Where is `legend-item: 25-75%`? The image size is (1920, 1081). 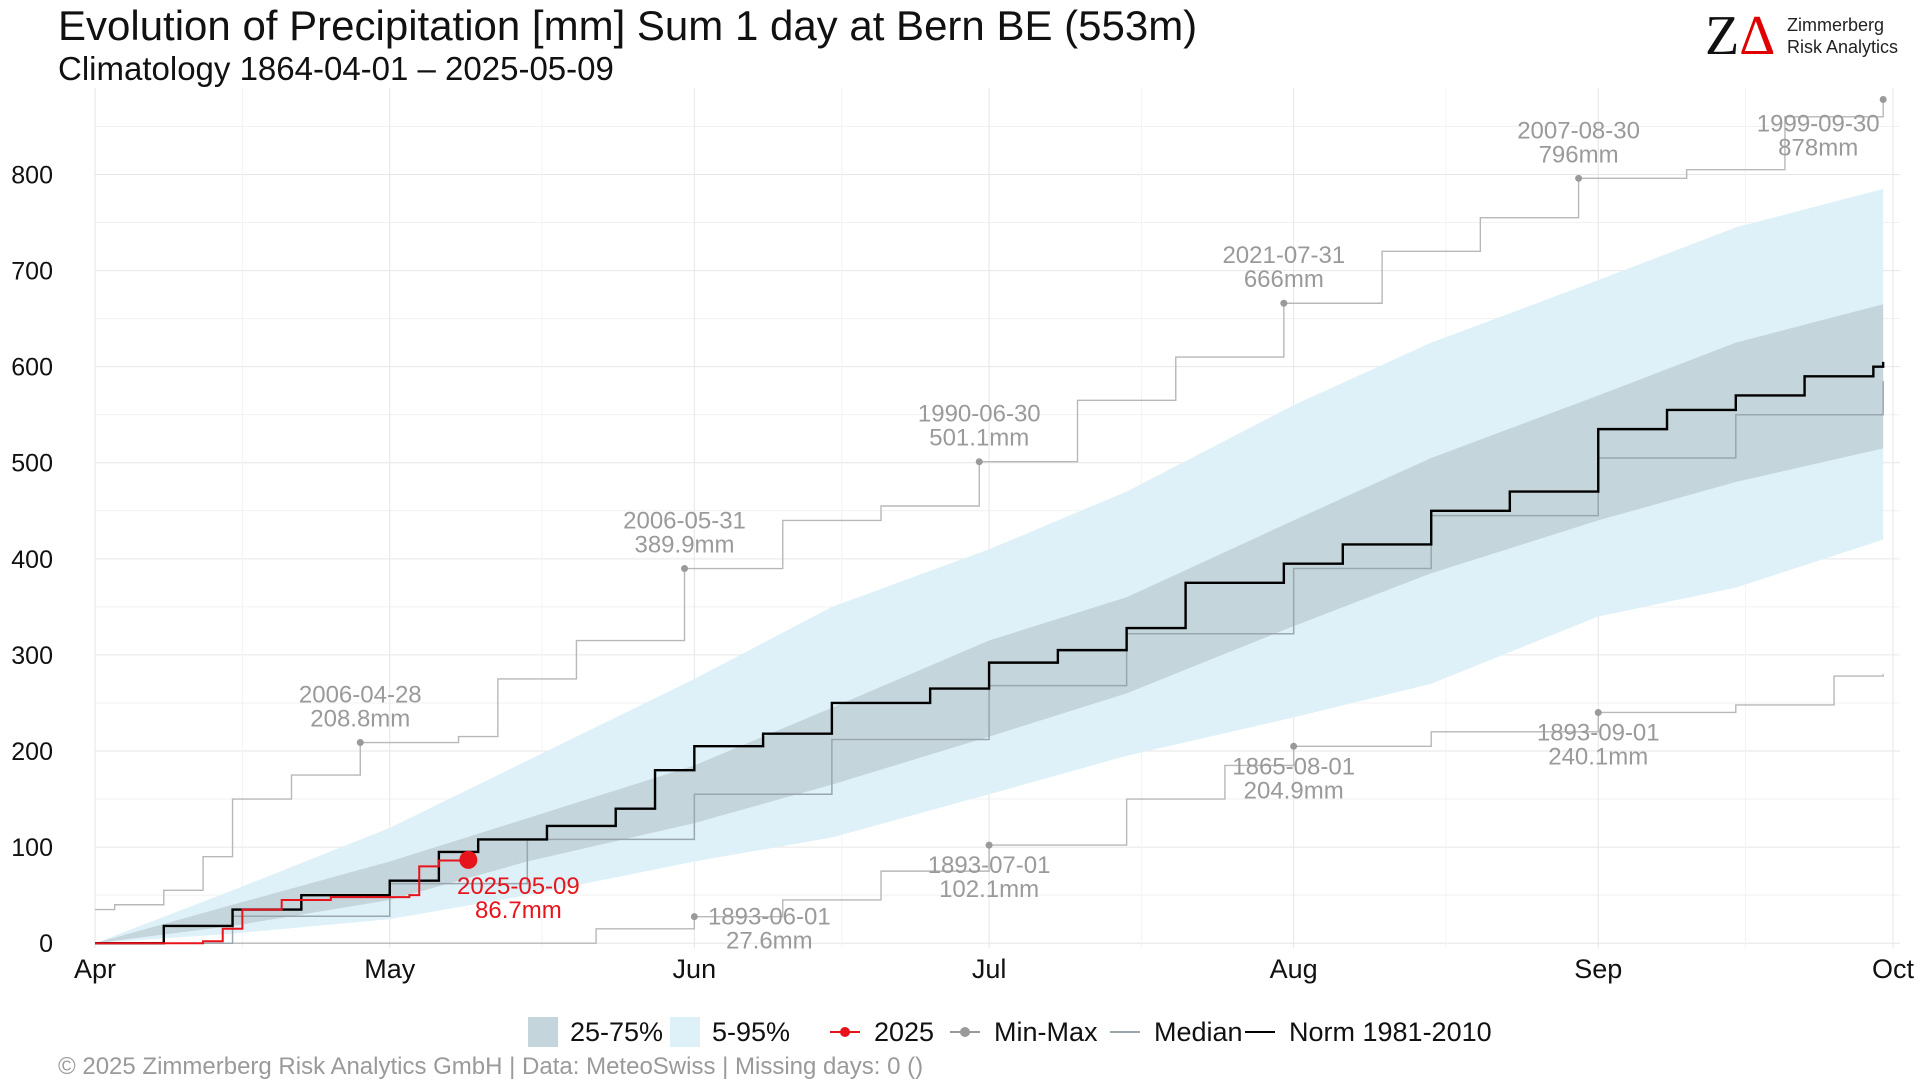
legend-item: 25-75% is located at coordinates (595, 1032).